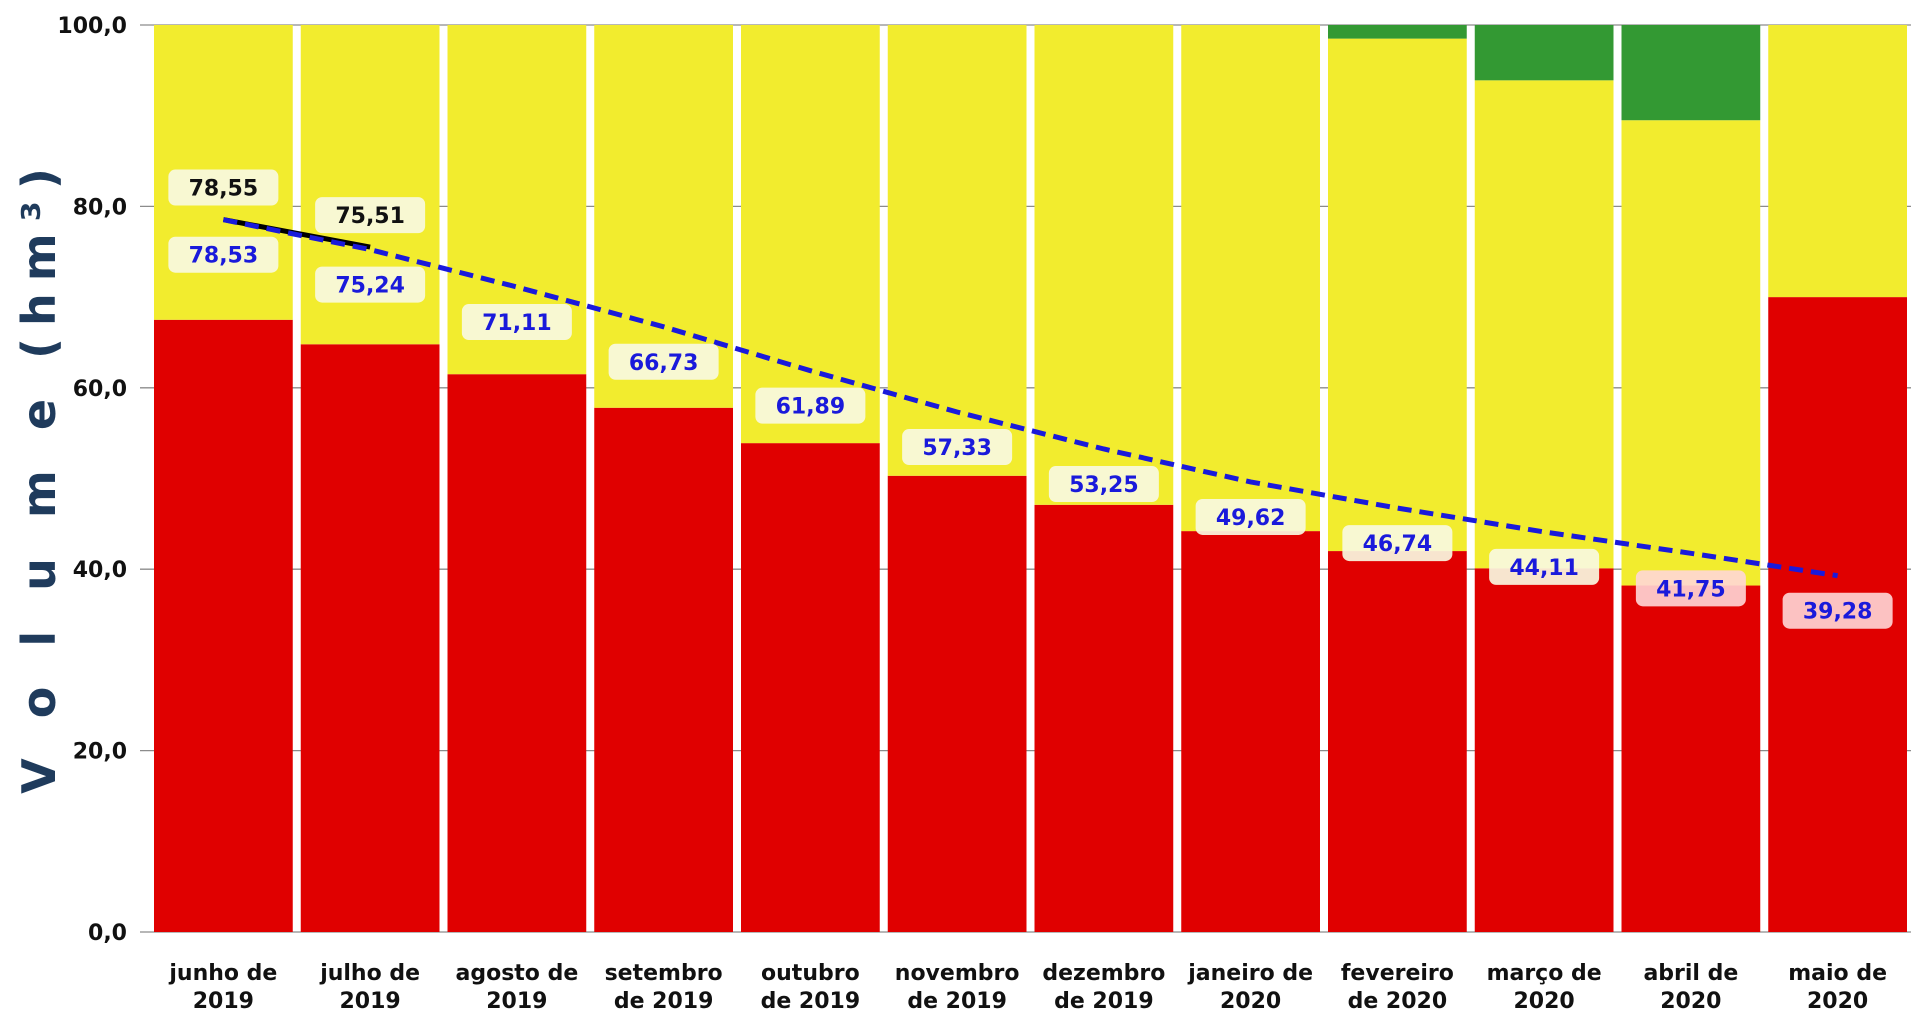 The width and height of the screenshot is (1911, 1011). What do you see at coordinates (100, 389) in the screenshot?
I see `y-tick-label: 60,0` at bounding box center [100, 389].